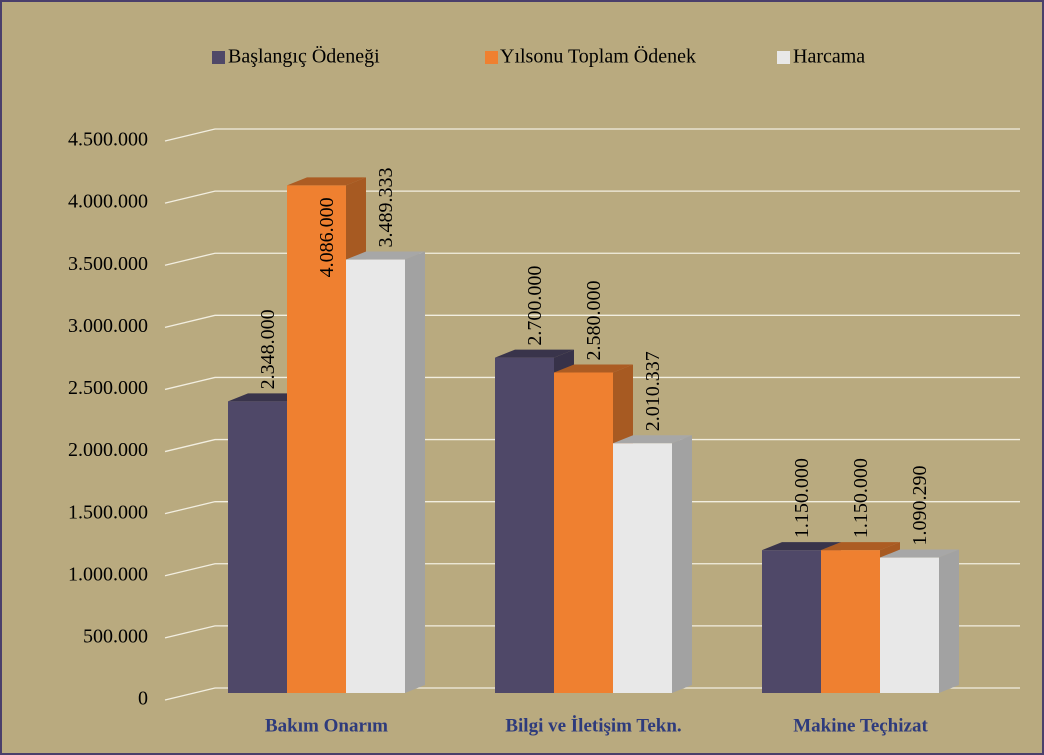  What do you see at coordinates (598, 56) in the screenshot?
I see `legend-label: Yılsonu Toplam Ödenek` at bounding box center [598, 56].